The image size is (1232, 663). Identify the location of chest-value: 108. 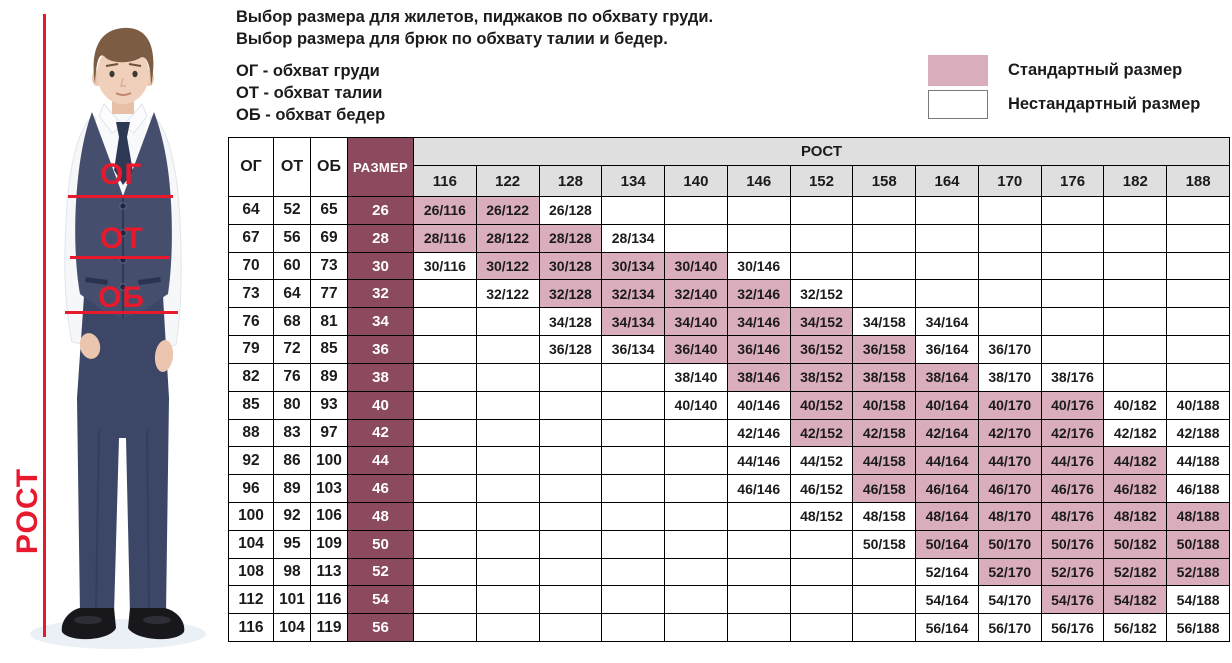
(251, 572).